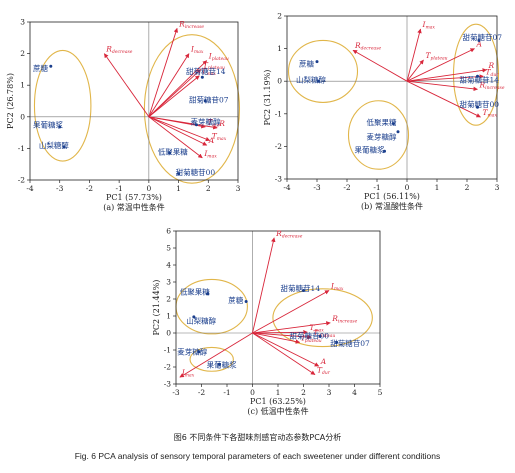 The height and width of the screenshot is (473, 515). Describe the element at coordinates (267, 98) in the screenshot. I see `y-axis-label: PC2 (31.19%)` at that location.